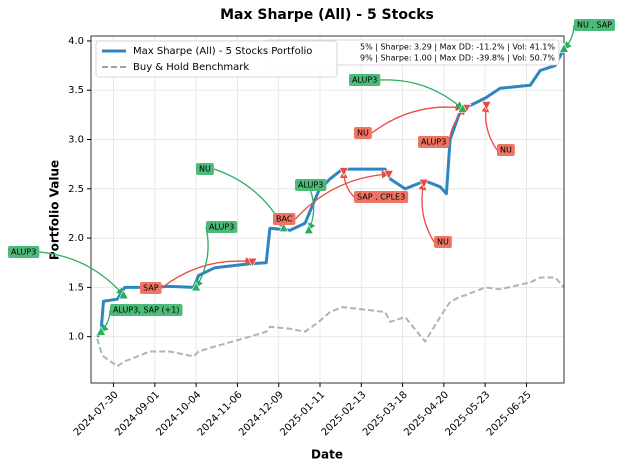  Describe the element at coordinates (55, 210) in the screenshot. I see `y-axis-label: Portfolio Value` at that location.